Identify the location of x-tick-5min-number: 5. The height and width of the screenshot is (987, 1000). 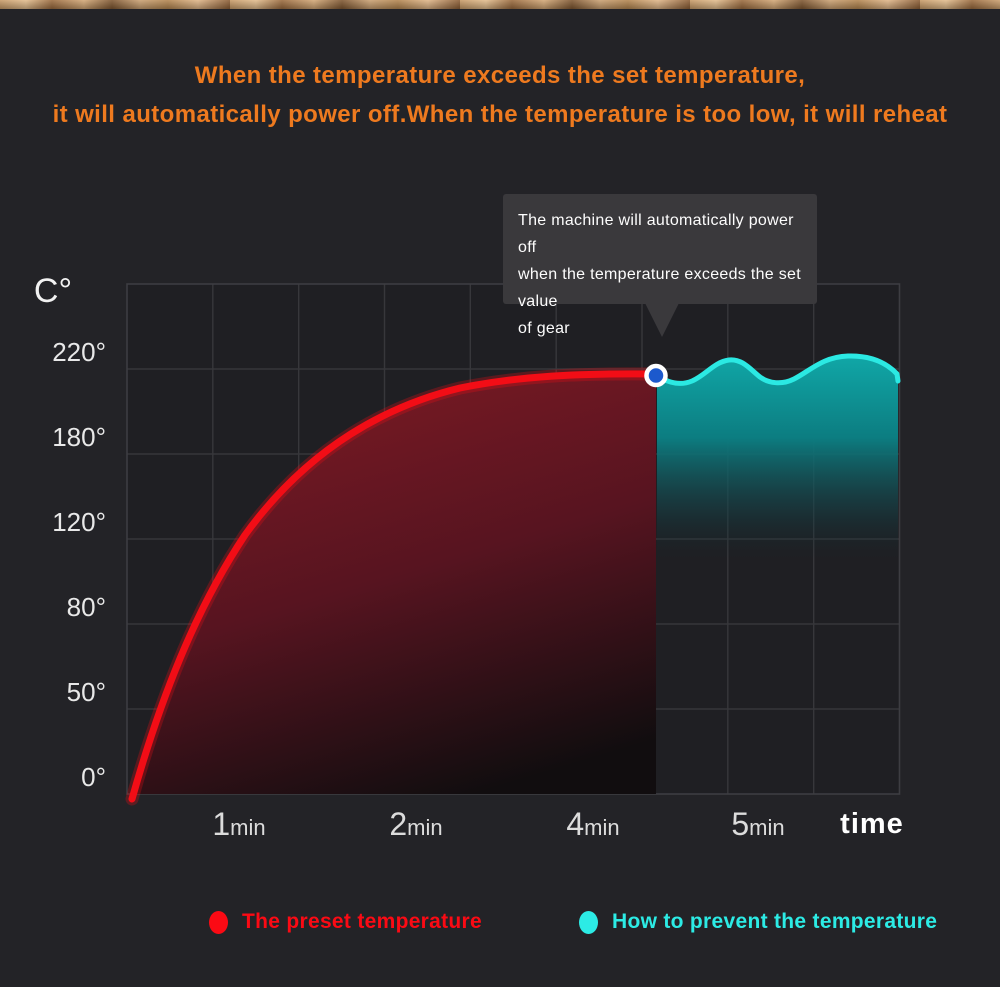
(740, 824).